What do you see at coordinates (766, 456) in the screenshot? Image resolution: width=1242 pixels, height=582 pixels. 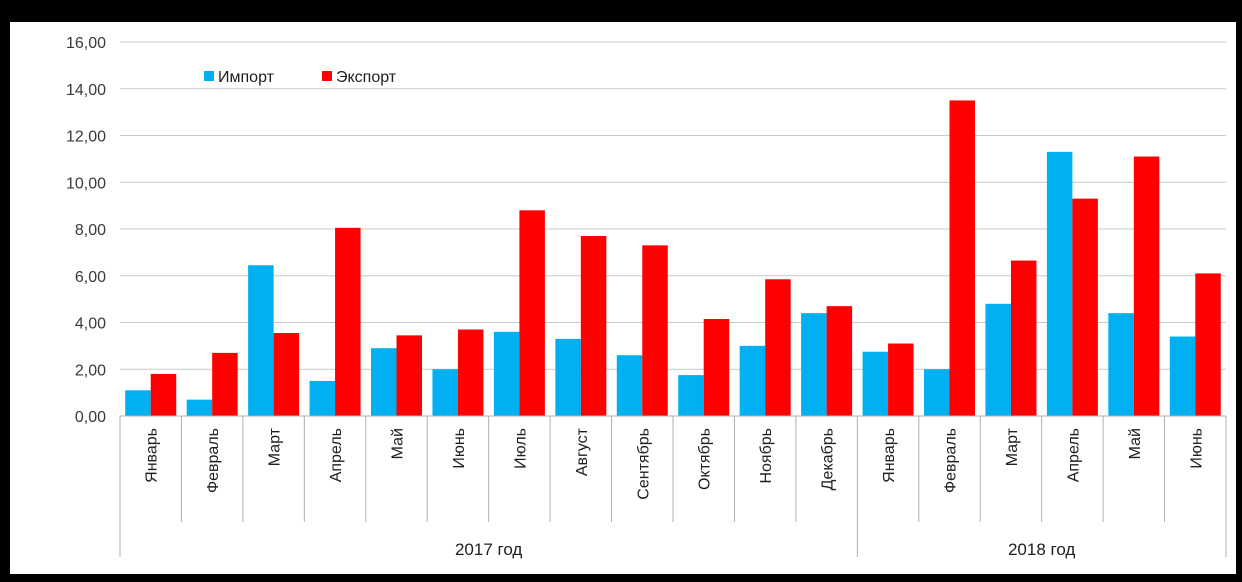 I see `x-category-label: Ноябрь` at bounding box center [766, 456].